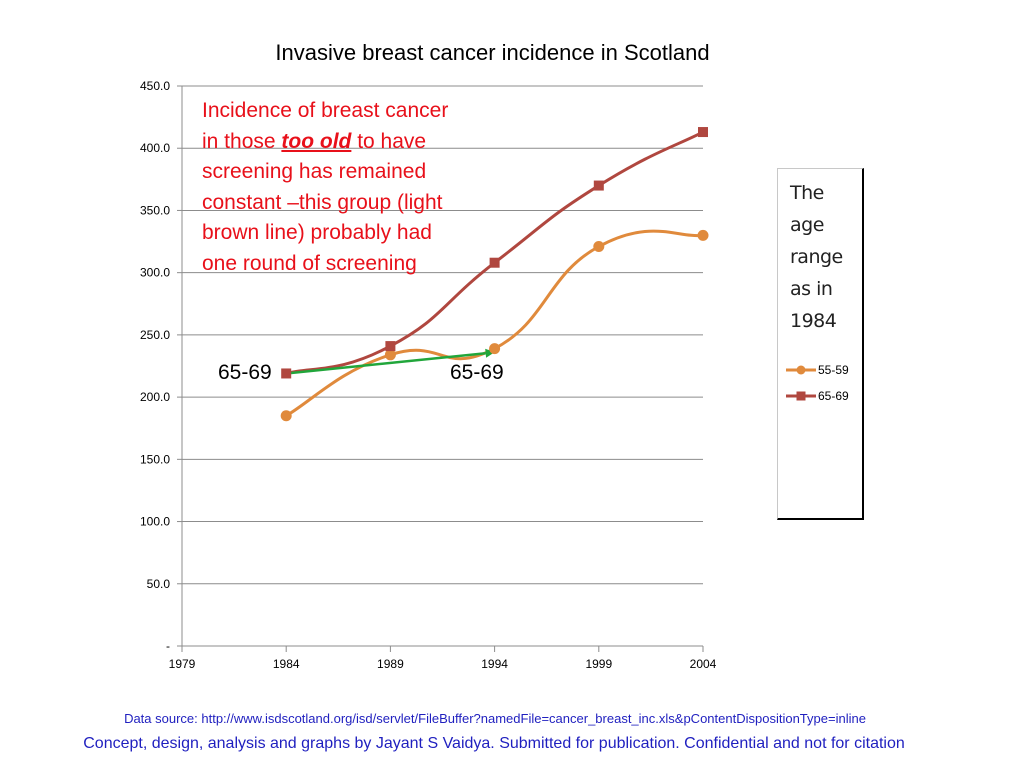  What do you see at coordinates (155, 522) in the screenshot?
I see `y-tick-label: 100.0` at bounding box center [155, 522].